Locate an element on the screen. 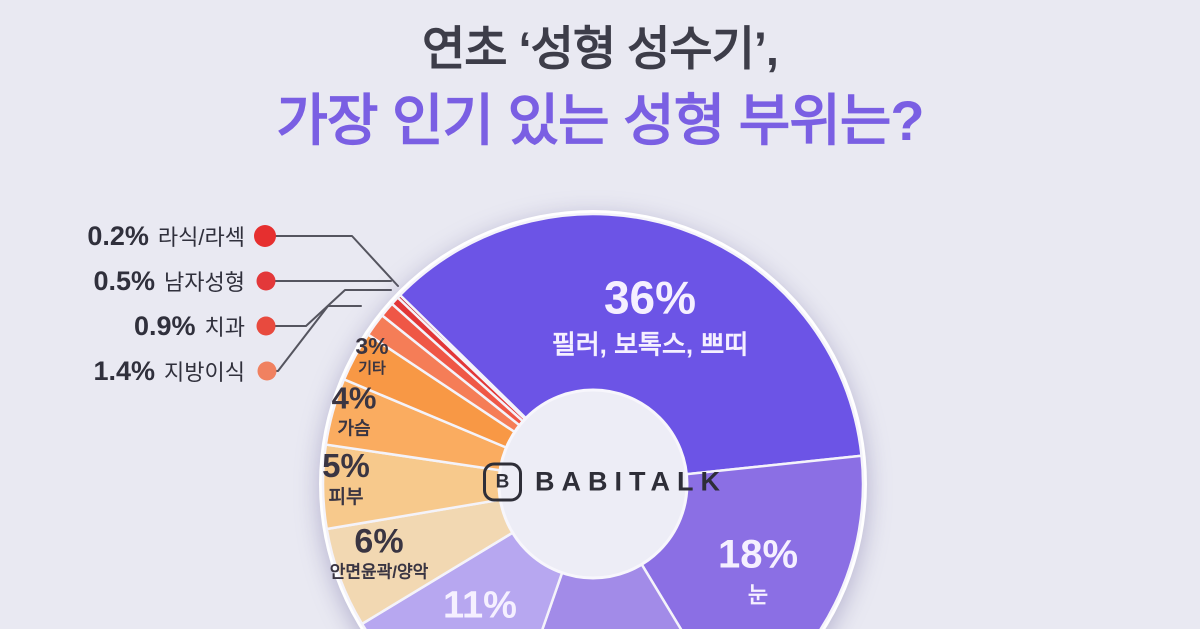 This screenshot has width=1200, height=629. callout-value: 0.5% is located at coordinates (124, 281).